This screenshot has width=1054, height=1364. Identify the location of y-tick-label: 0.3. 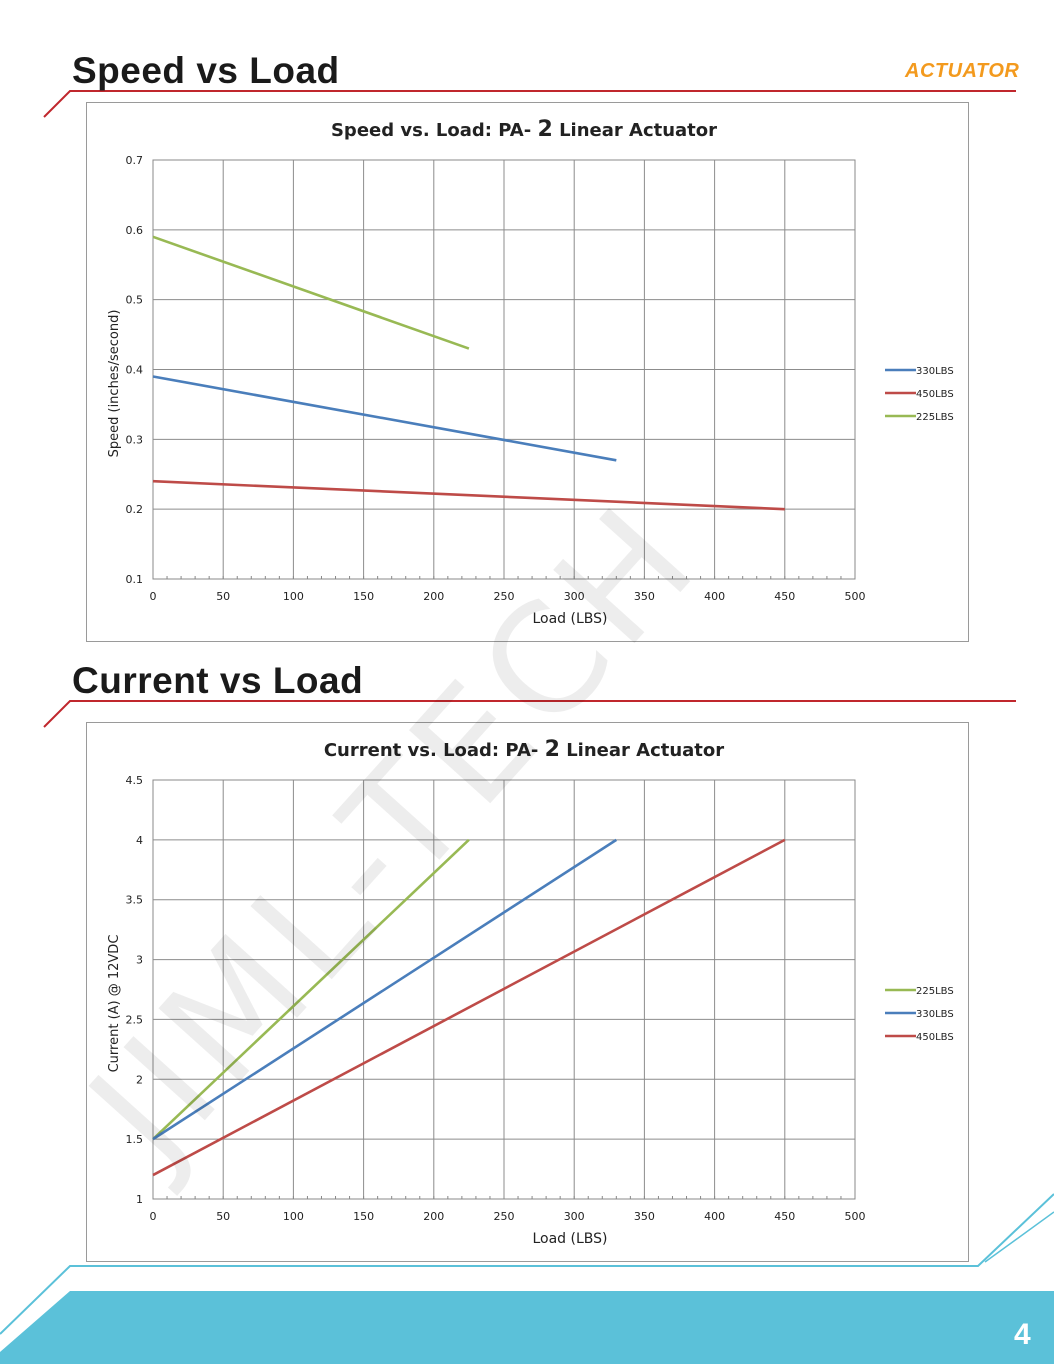
(135, 439).